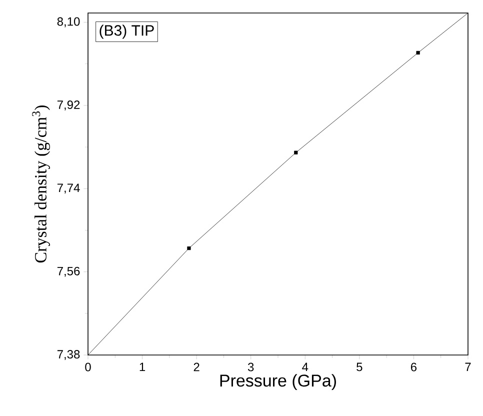  I want to click on y-tick-label: 7,56, so click(68, 271).